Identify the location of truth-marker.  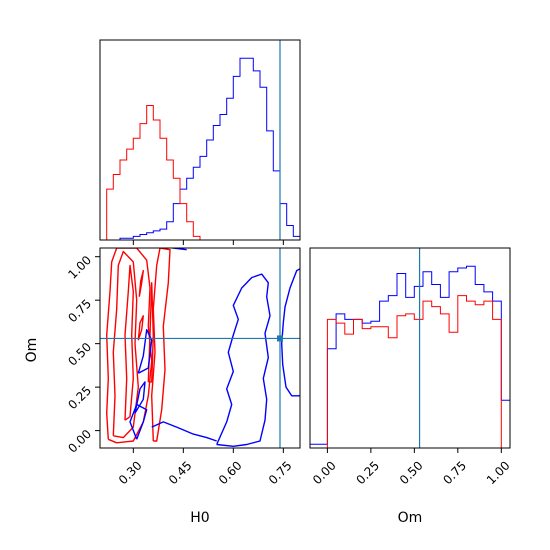
(280, 338).